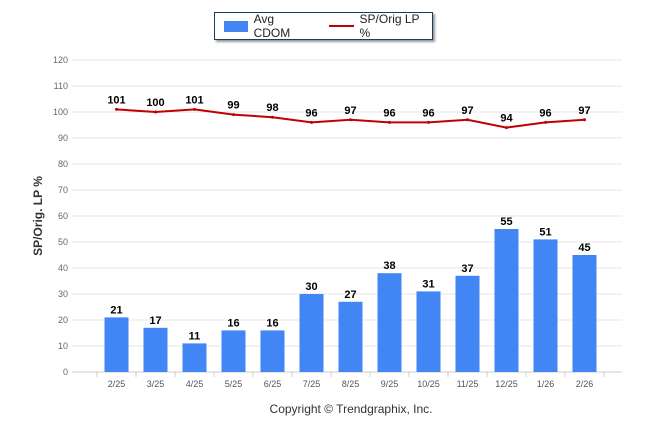  I want to click on y-tick-label: 90, so click(63, 138).